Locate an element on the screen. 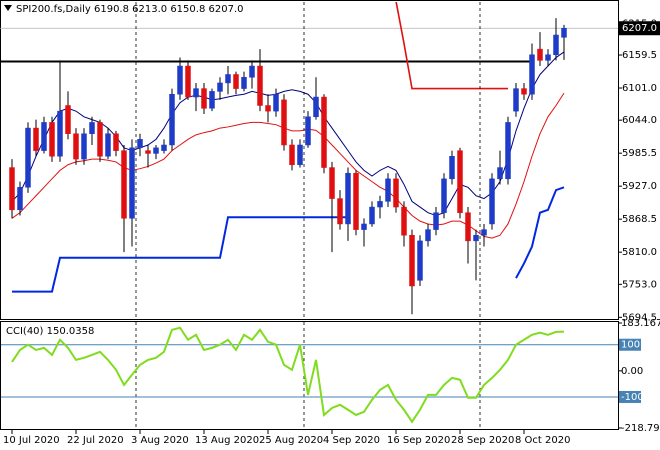 This screenshot has height=450, width=660. y-tick-label: 100 is located at coordinates (630, 345).